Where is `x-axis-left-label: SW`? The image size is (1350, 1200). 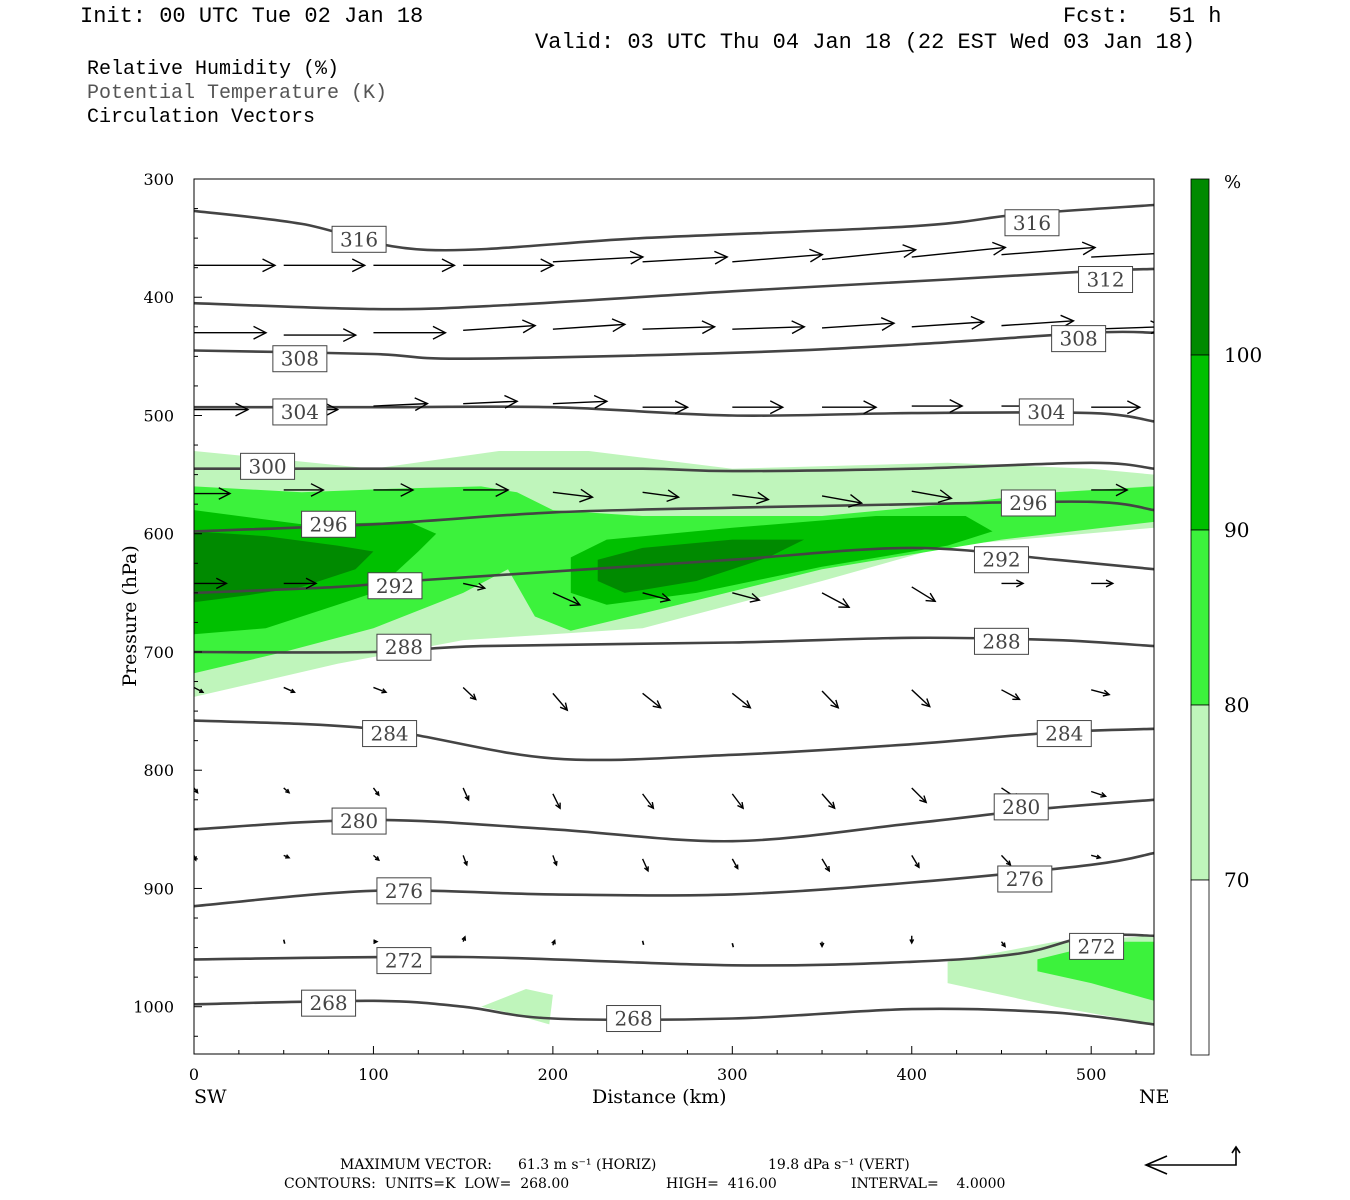 x-axis-left-label: SW is located at coordinates (210, 1097).